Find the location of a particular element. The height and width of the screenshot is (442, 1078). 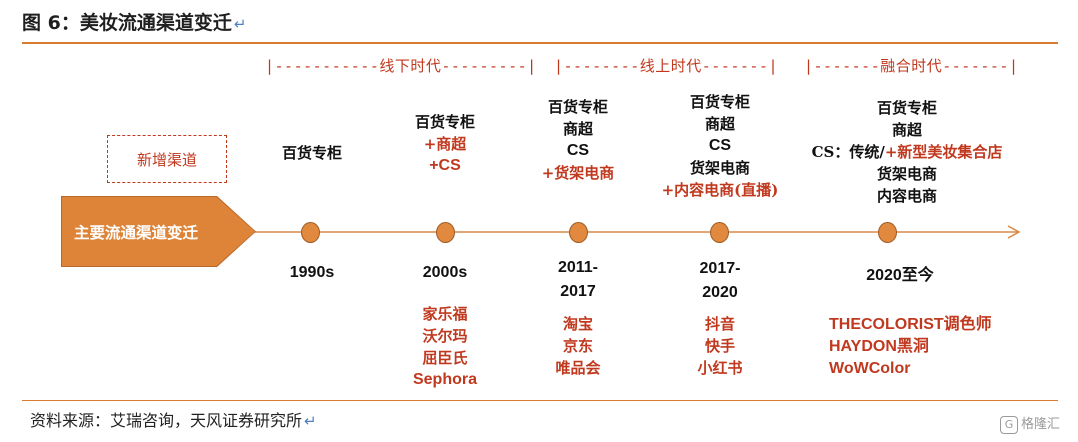

year-line: 2020至今 is located at coordinates (900, 275).